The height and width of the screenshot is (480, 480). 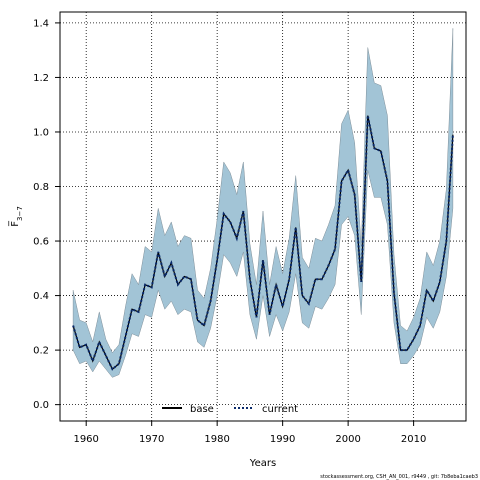 What do you see at coordinates (46, 214) in the screenshot?
I see `y-axis: 0.0 0.2 0.4 0.6 0.8 1.0 1.2 1.4` at bounding box center [46, 214].